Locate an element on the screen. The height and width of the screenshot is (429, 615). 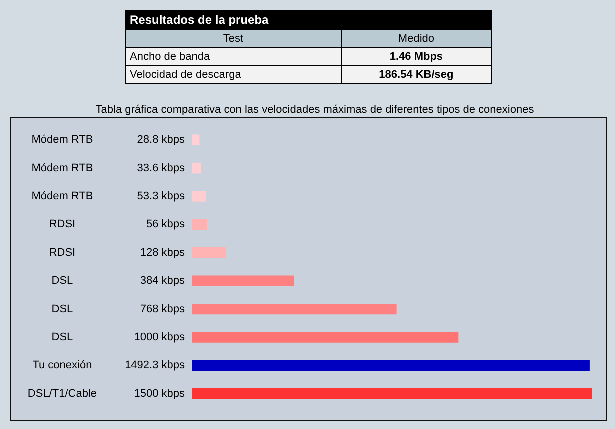
chart-title: Tabla gráfica comparativa con las velocidades máximas de diferentes tipos de conexiones is located at coordinates (315, 110).